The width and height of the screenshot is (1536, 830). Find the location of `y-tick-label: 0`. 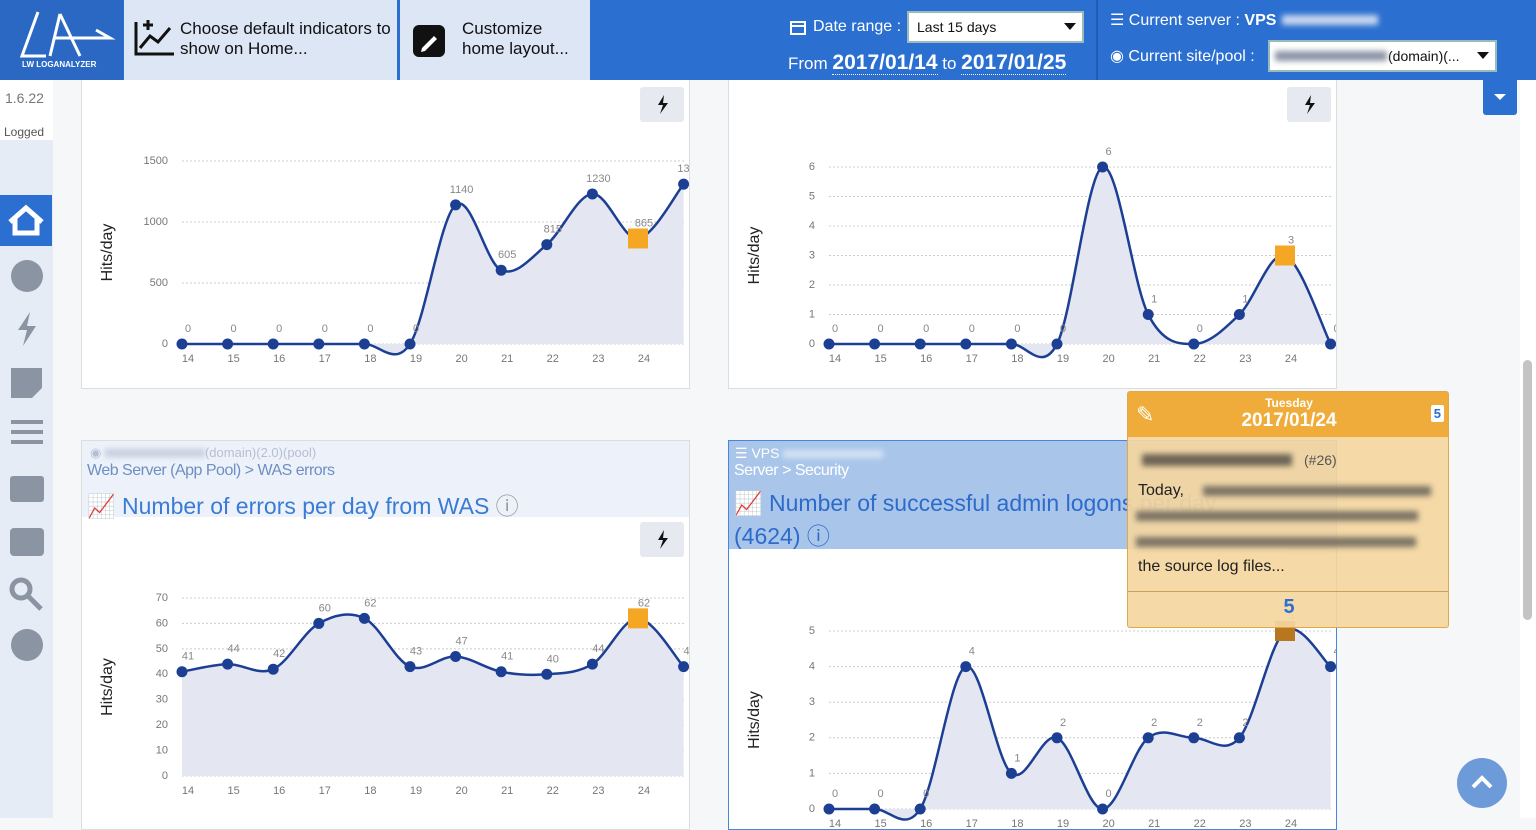

y-tick-label: 0 is located at coordinates (165, 344).